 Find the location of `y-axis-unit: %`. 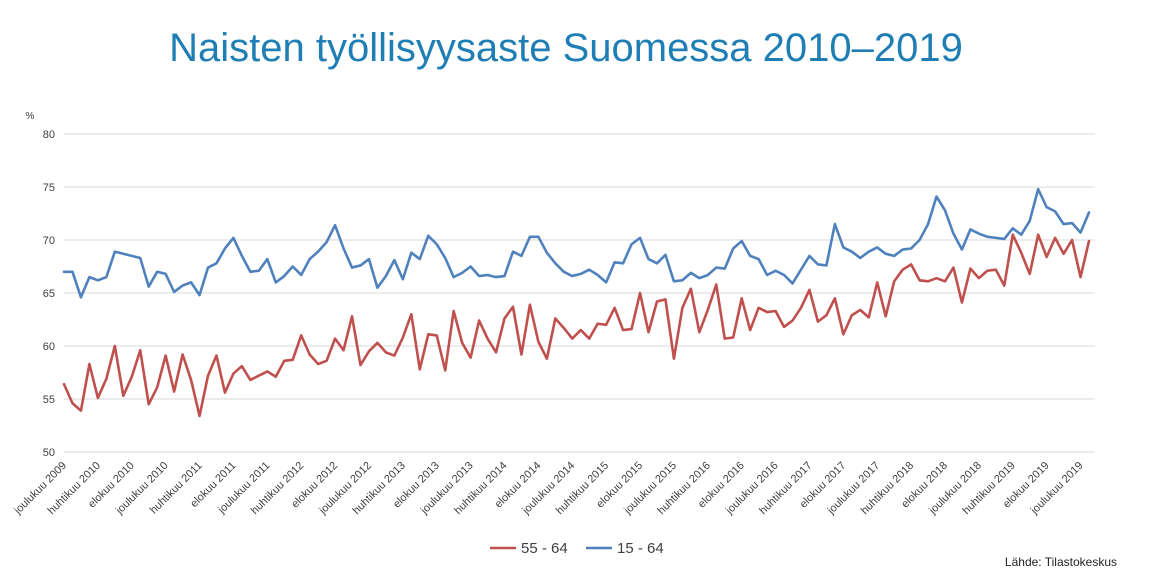

y-axis-unit: % is located at coordinates (30, 116).